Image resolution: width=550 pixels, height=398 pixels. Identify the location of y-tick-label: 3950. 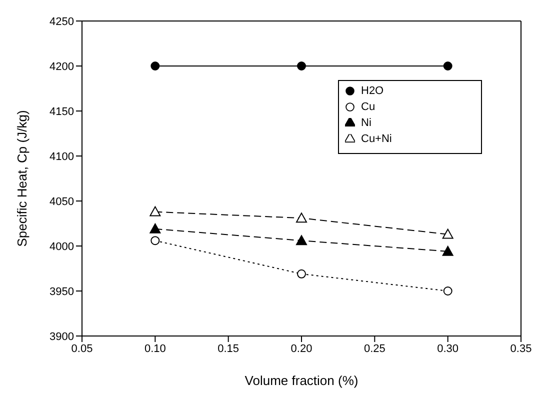
(62, 292).